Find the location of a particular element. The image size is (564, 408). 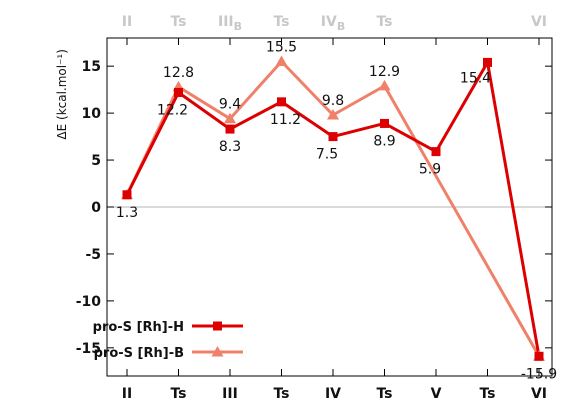

data-label-rh-b: 9.4 is located at coordinates (230, 105).